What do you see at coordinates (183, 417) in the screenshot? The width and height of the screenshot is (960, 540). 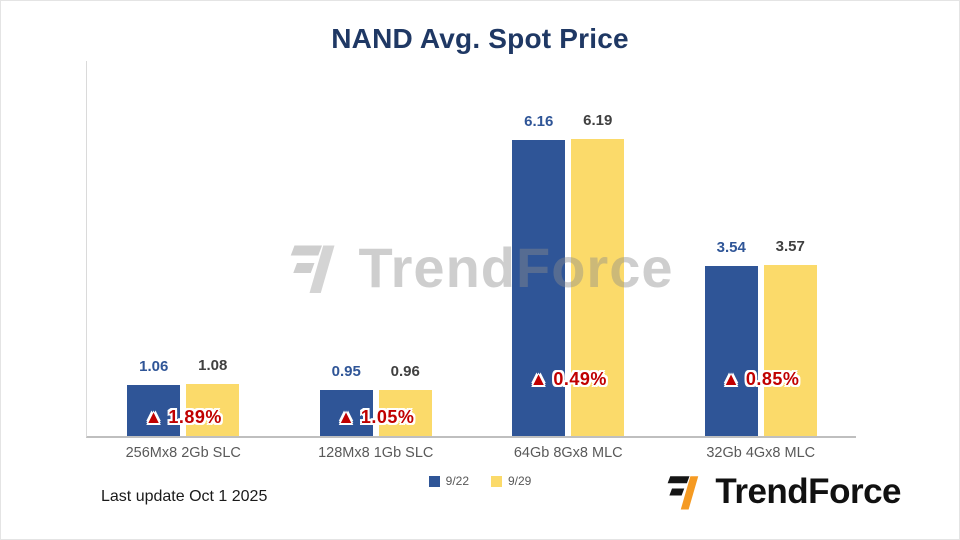 I see `pct-change-label: ▲ 1.89%` at bounding box center [183, 417].